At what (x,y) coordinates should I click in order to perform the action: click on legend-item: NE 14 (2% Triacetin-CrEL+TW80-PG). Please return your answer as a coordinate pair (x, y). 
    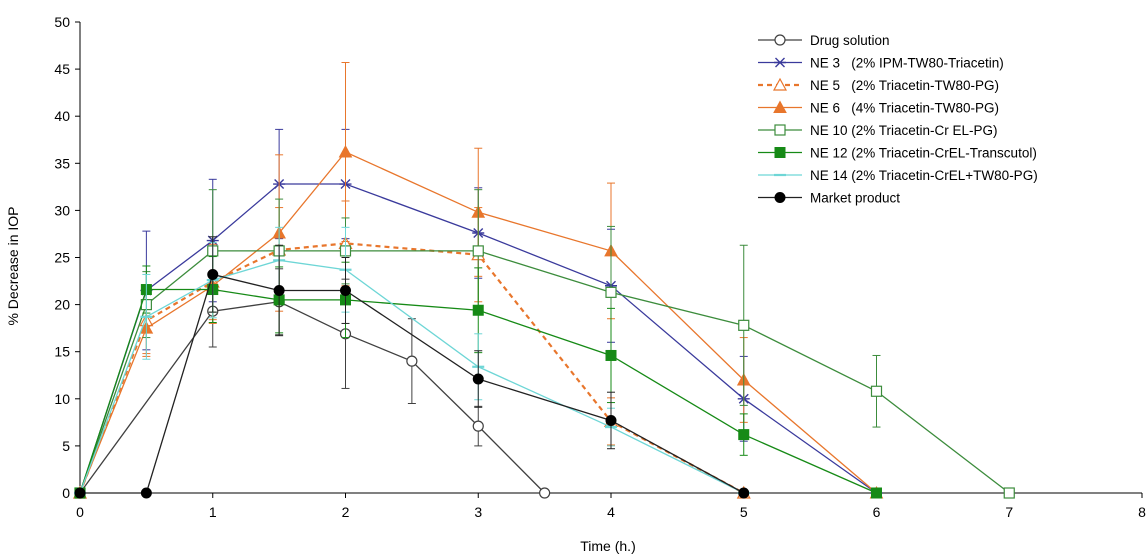
    Looking at the image, I should click on (898, 175).